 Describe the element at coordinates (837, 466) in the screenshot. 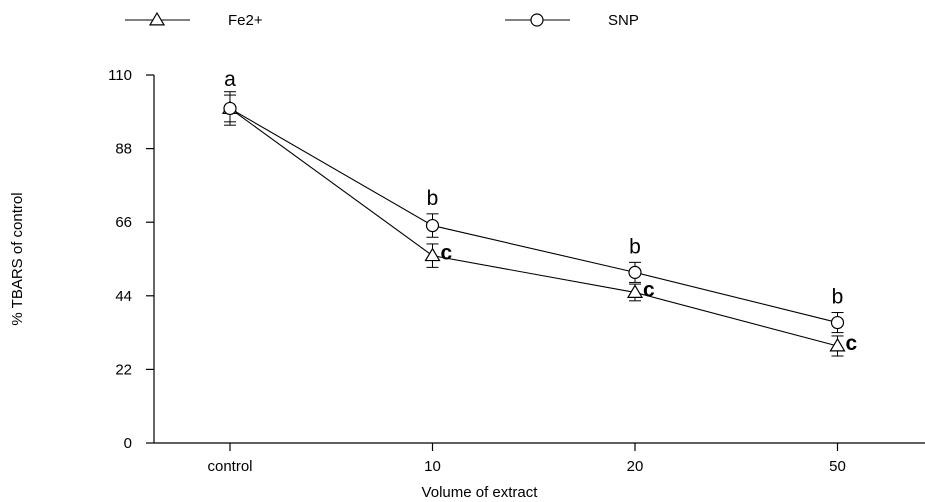

I see `x-tick-label-50: 50` at that location.